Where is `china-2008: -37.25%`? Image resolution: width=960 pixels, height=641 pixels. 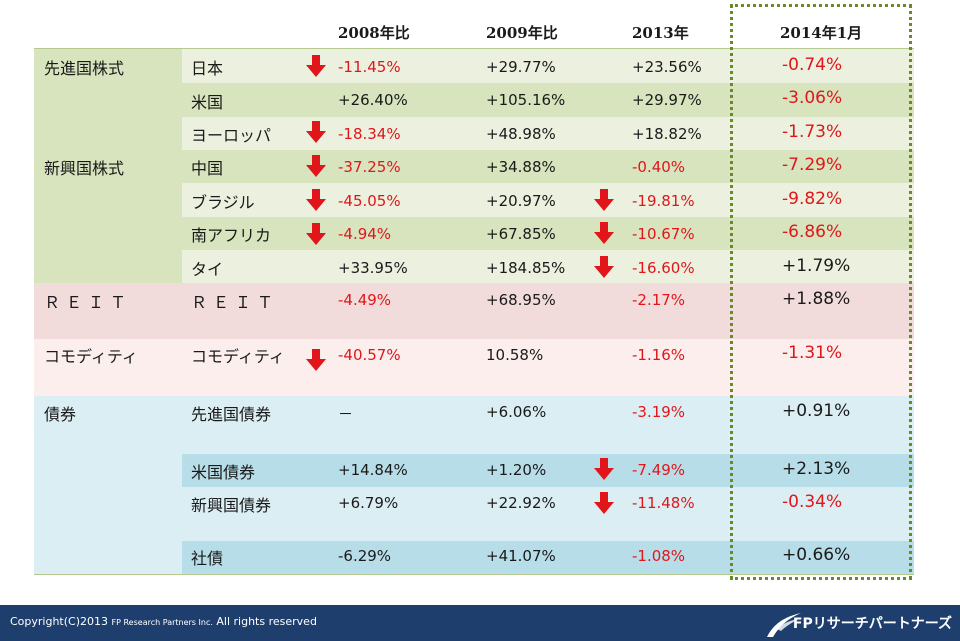
china-2008: -37.25% is located at coordinates (369, 167).